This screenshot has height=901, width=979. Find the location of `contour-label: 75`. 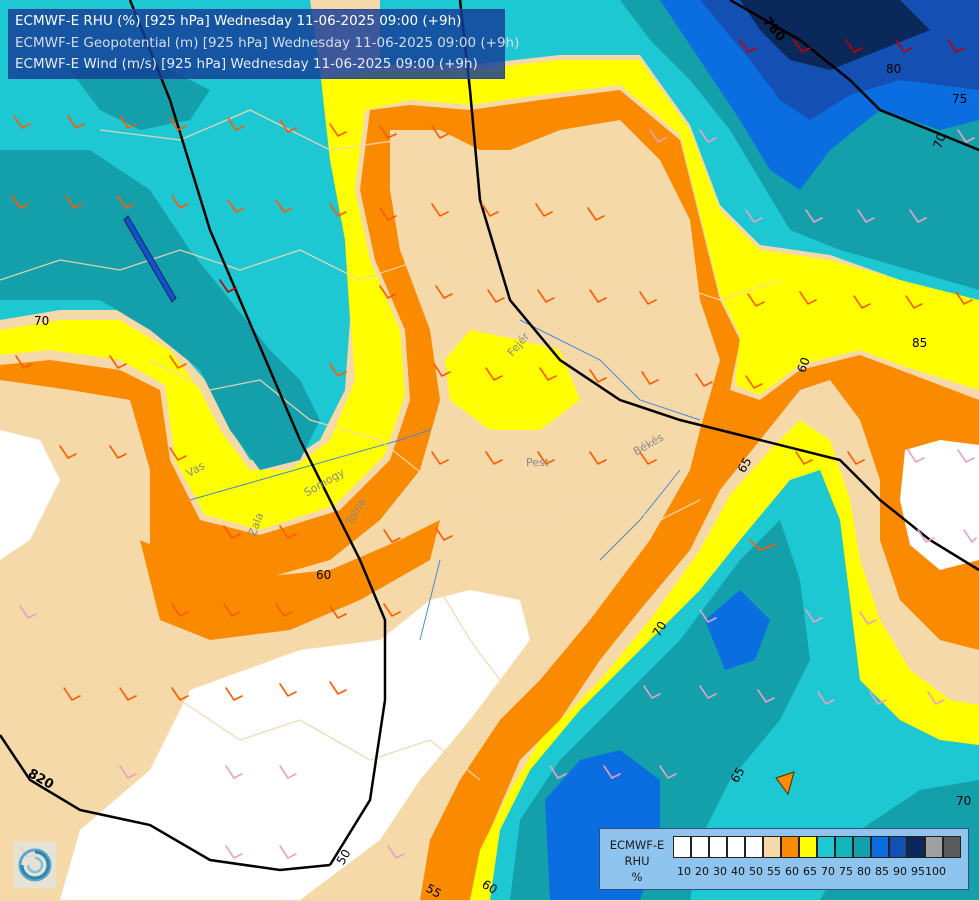

contour-label: 75 is located at coordinates (960, 99).